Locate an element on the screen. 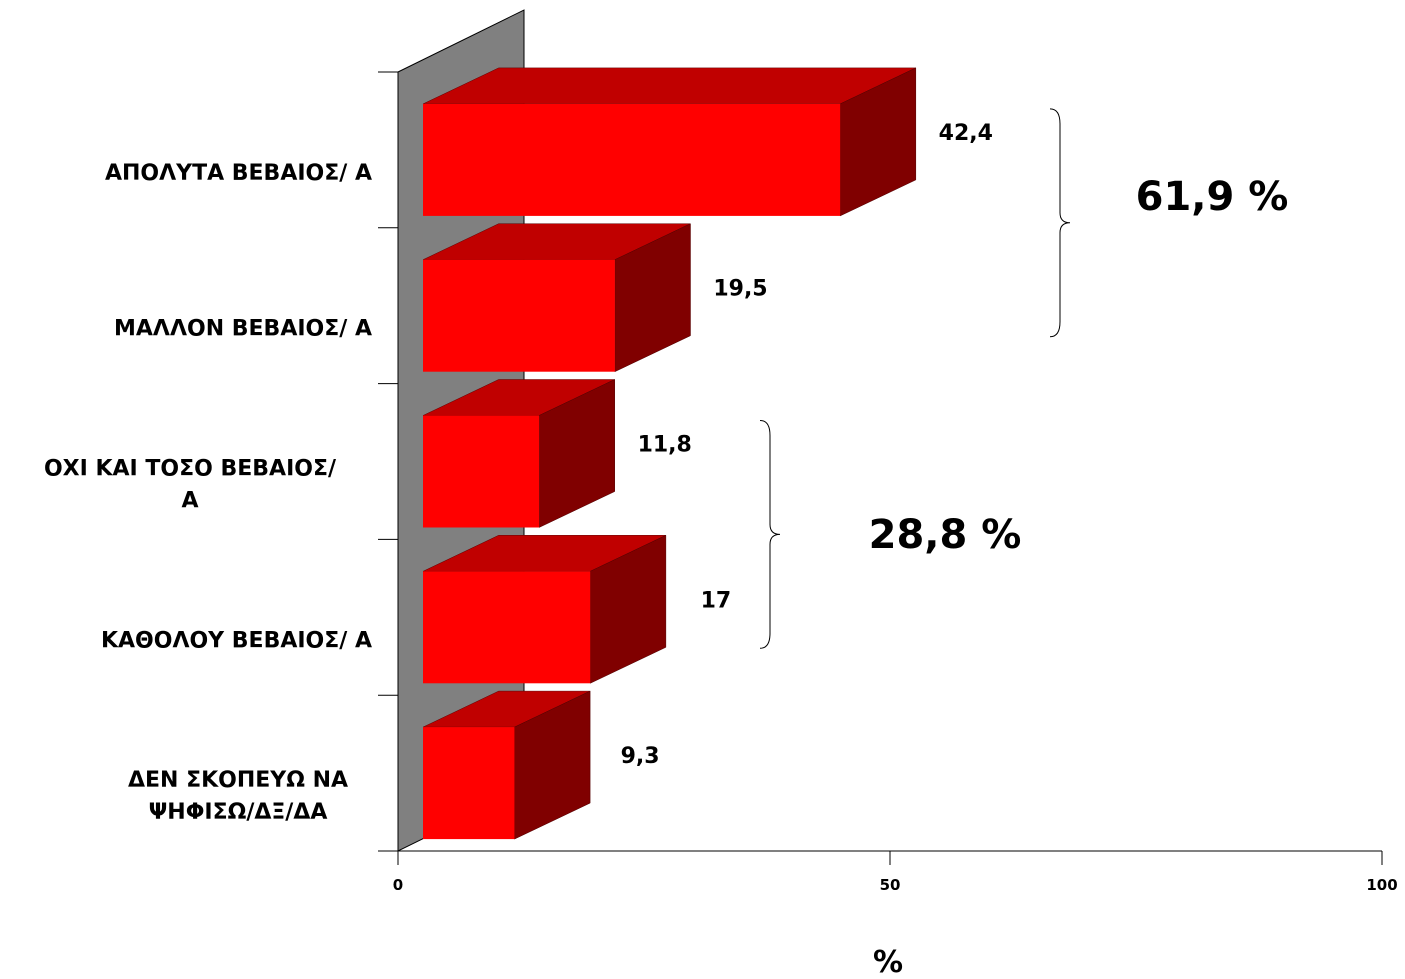 This screenshot has height=979, width=1405. bar-top-face is located at coordinates (669, 86).